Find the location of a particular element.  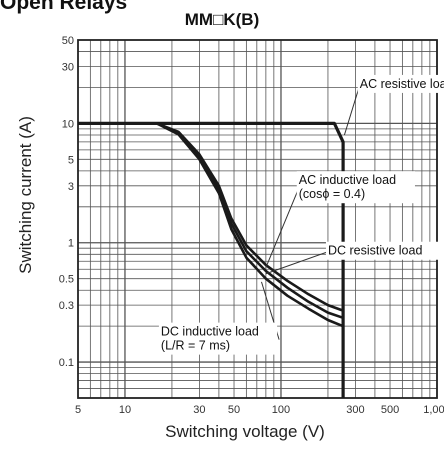

annotation-label: AC inductive load is located at coordinates (347, 180).